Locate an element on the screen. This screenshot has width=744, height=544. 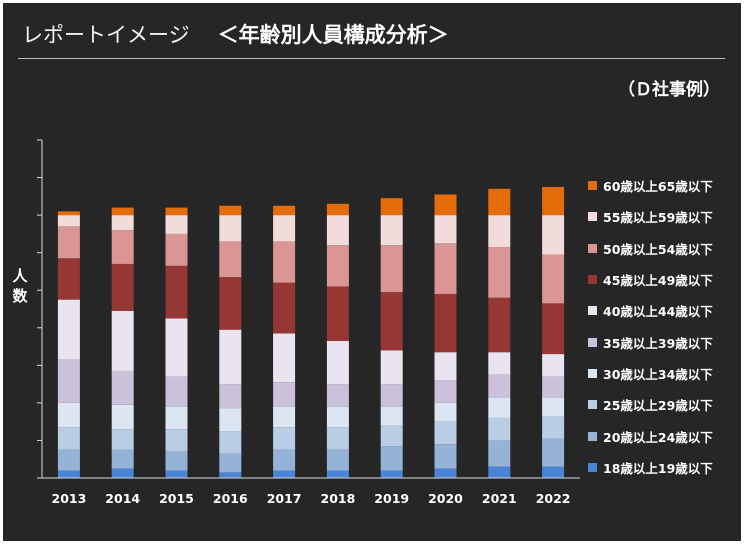
bar-stack-2020 is located at coordinates (445, 336).